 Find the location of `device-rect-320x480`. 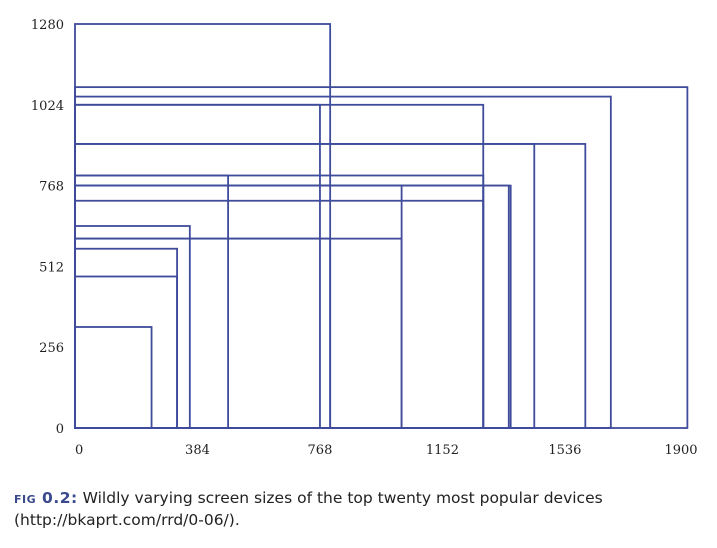

device-rect-320x480 is located at coordinates (126, 352).